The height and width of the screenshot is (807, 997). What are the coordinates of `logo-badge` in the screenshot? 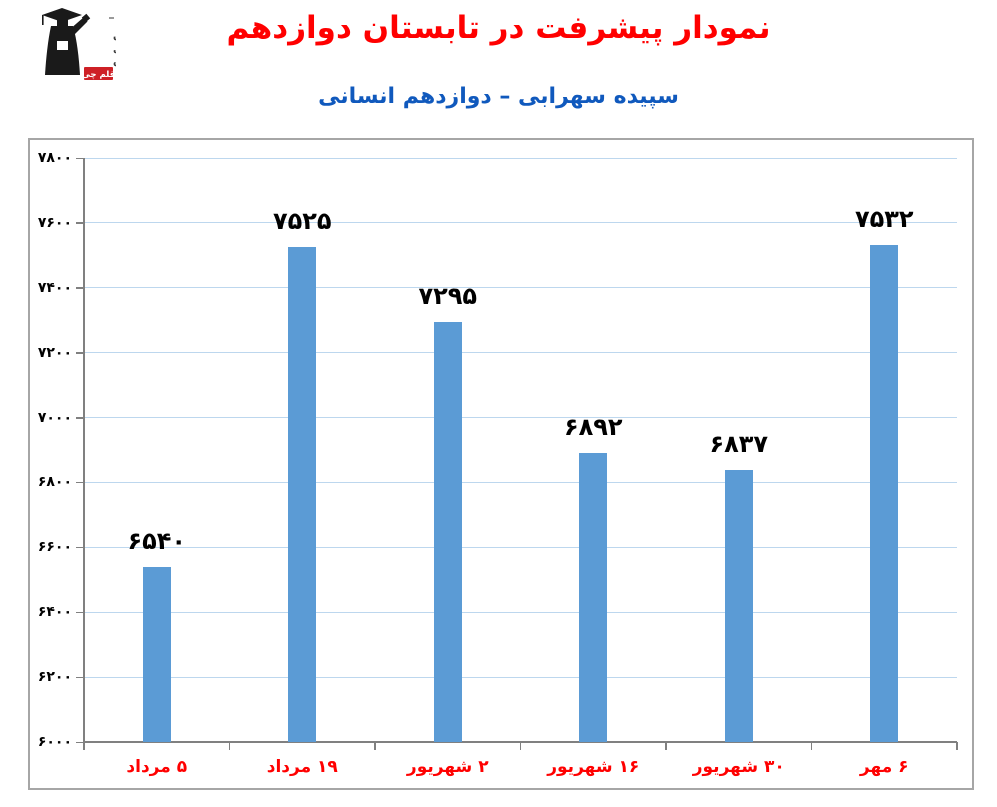 It's located at (98, 73).